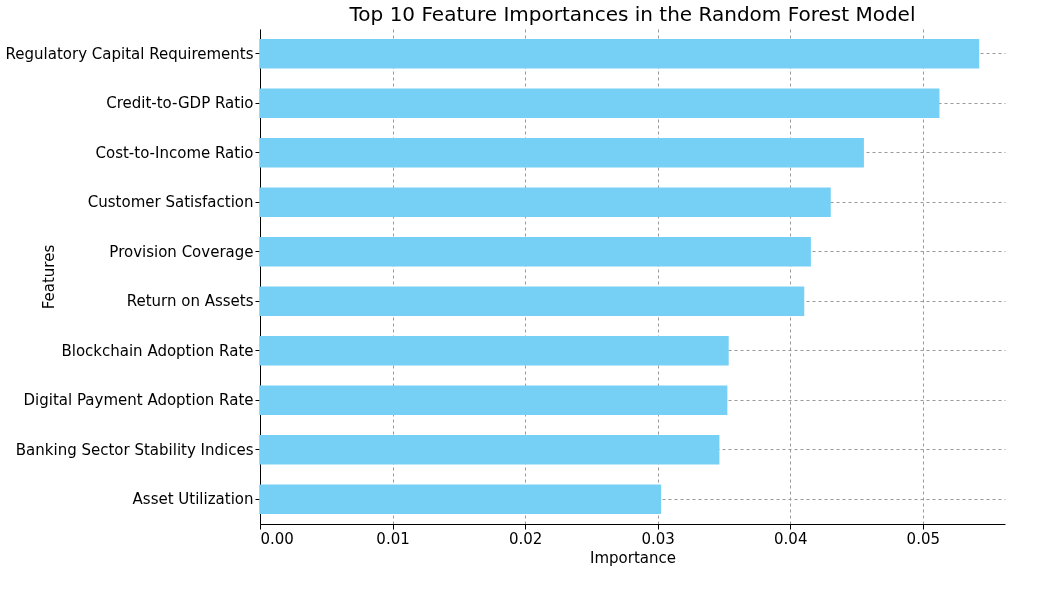  I want to click on x-tick-label: 0.04, so click(791, 538).